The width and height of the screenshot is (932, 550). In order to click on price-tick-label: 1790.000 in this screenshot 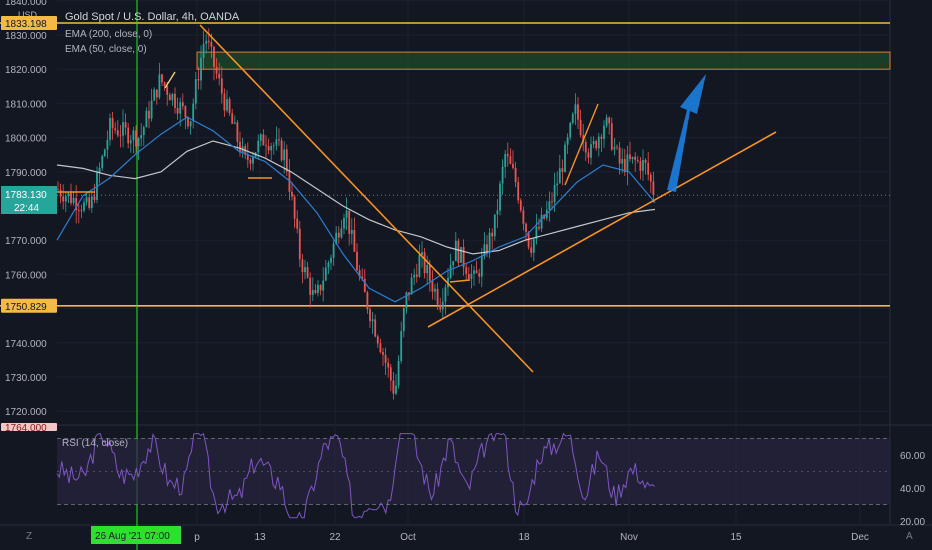, I will do `click(26, 173)`.